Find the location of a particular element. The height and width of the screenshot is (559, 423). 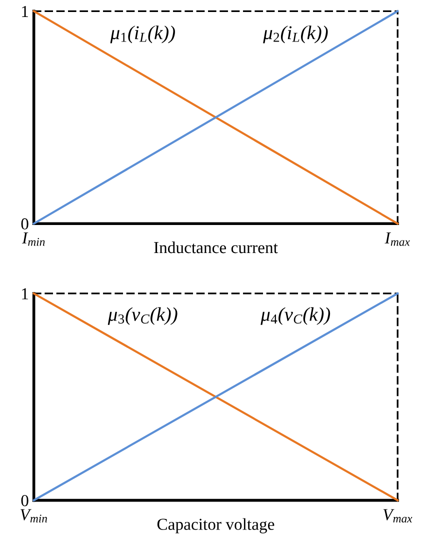

x-tick-label: I$_{max}$ is located at coordinates (397, 239).